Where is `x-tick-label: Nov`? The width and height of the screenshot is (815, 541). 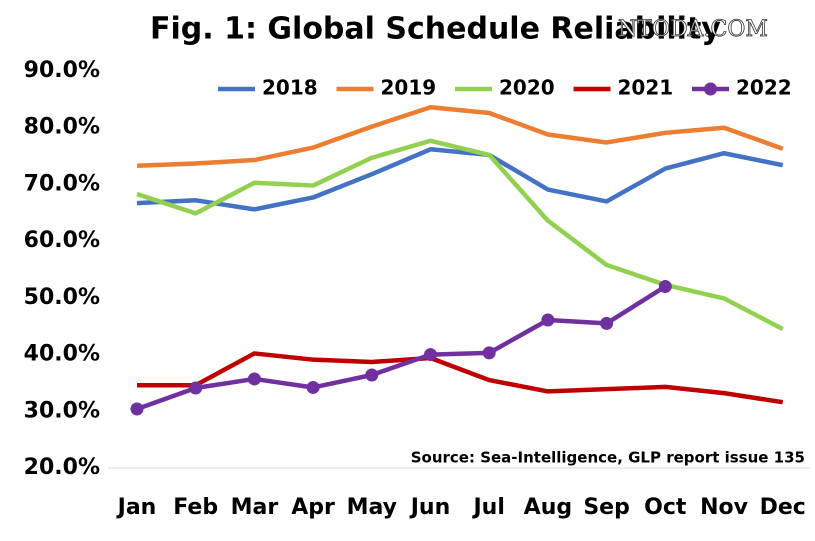
x-tick-label: Nov is located at coordinates (724, 507).